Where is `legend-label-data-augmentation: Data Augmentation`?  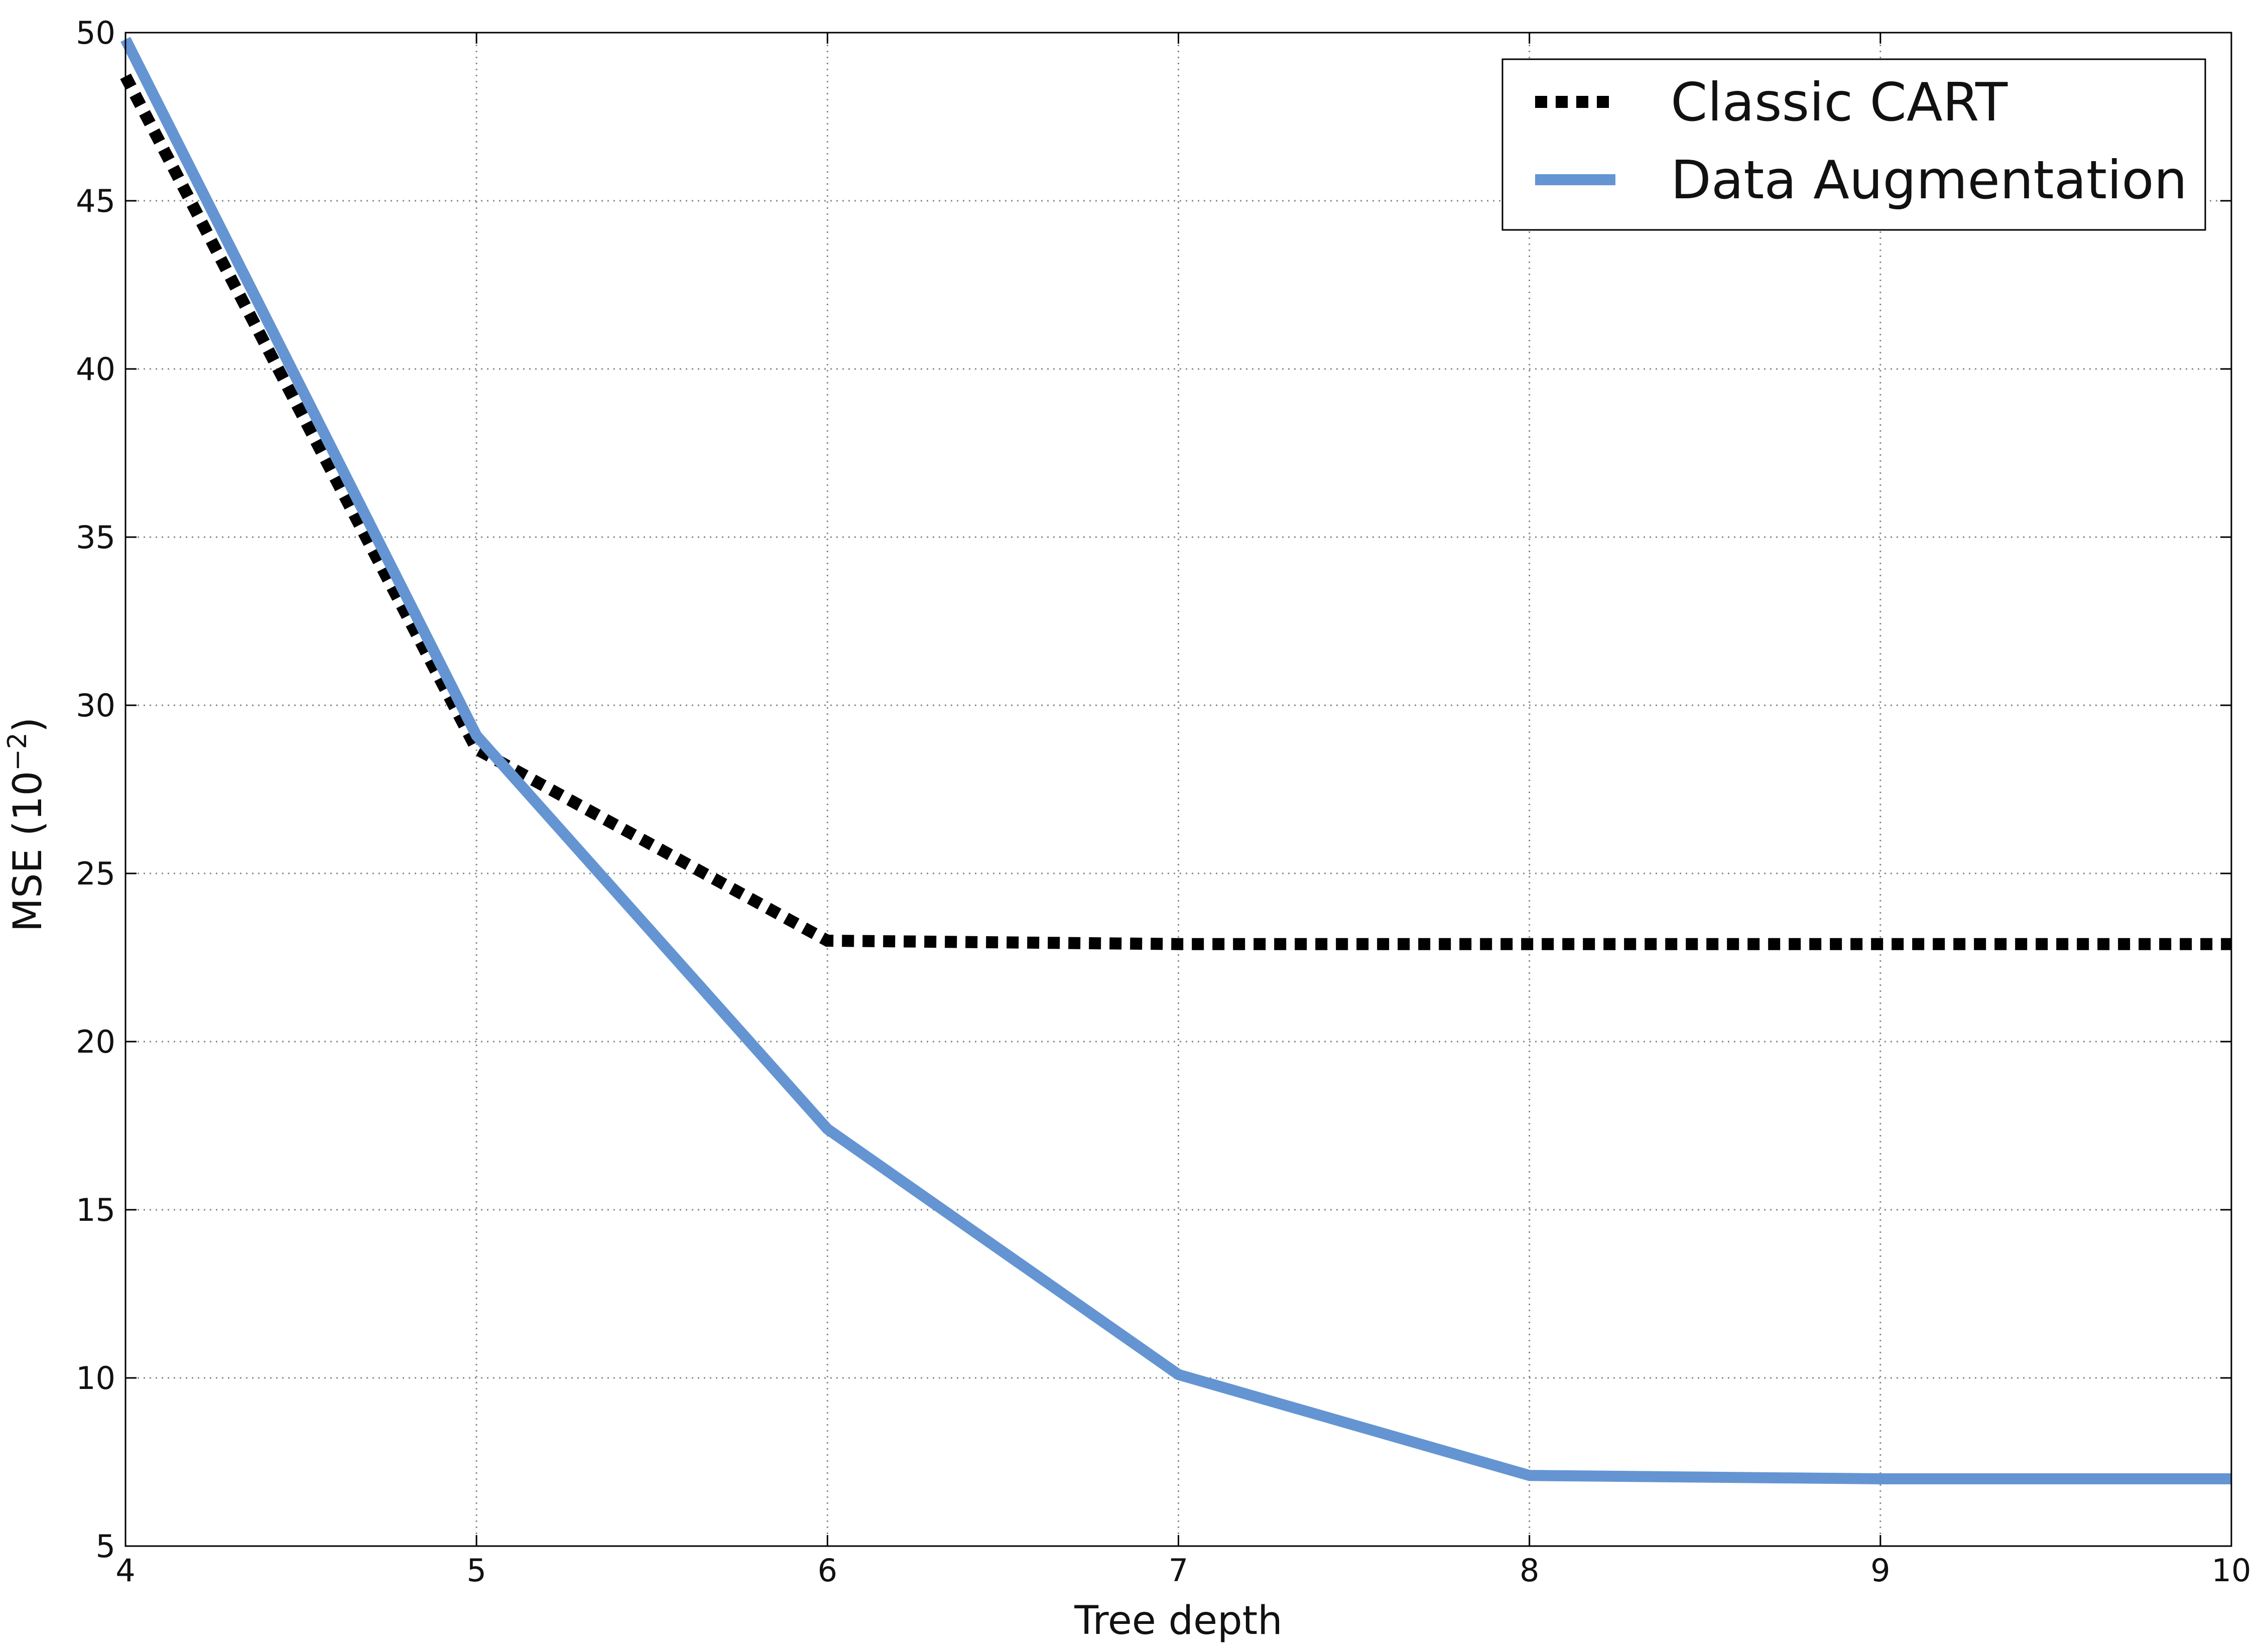
legend-label-data-augmentation: Data Augmentation is located at coordinates (1929, 180).